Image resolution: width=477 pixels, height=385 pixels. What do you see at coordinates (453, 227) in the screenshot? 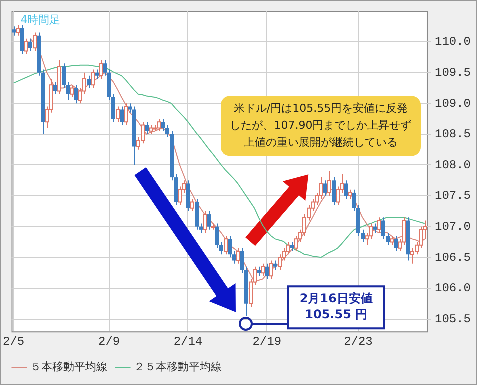
I see `y-tick-label: 107.0` at bounding box center [453, 227].